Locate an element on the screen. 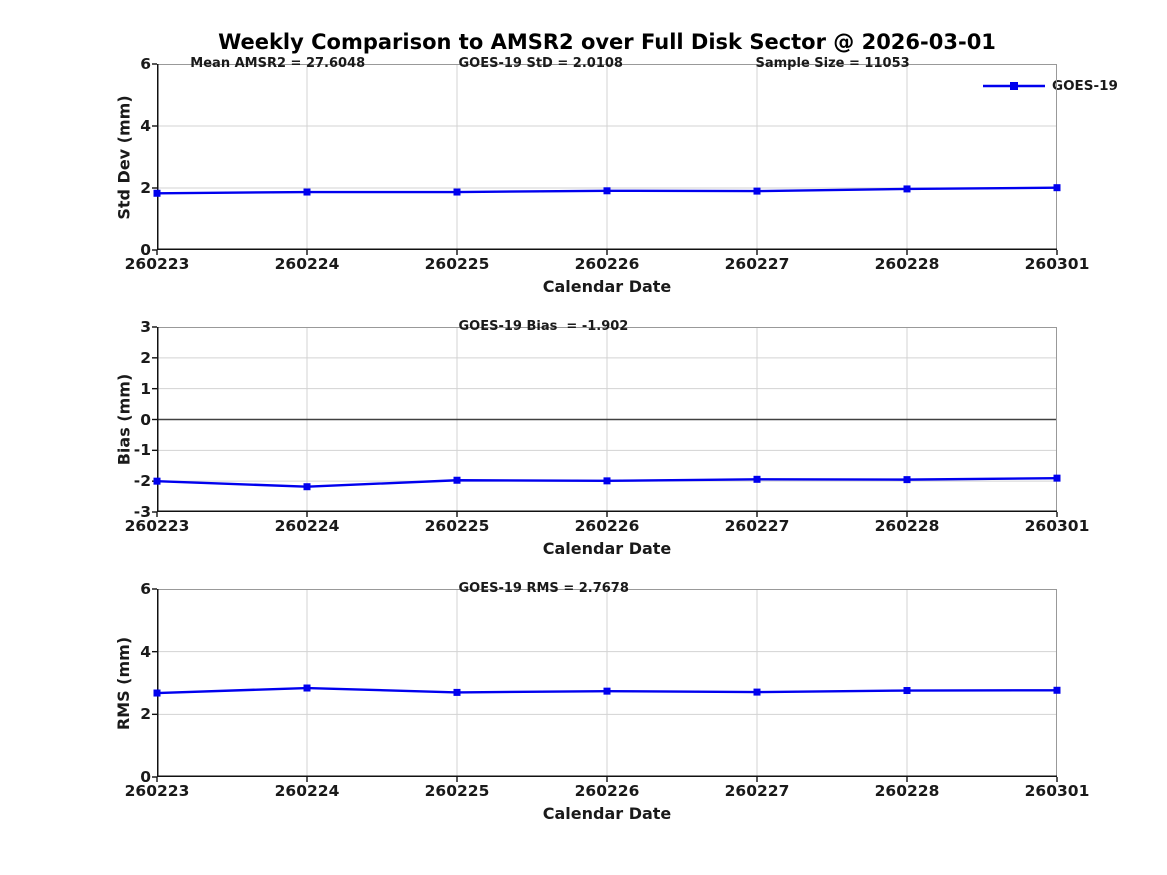  y-tick-label: 3 is located at coordinates (145, 327).